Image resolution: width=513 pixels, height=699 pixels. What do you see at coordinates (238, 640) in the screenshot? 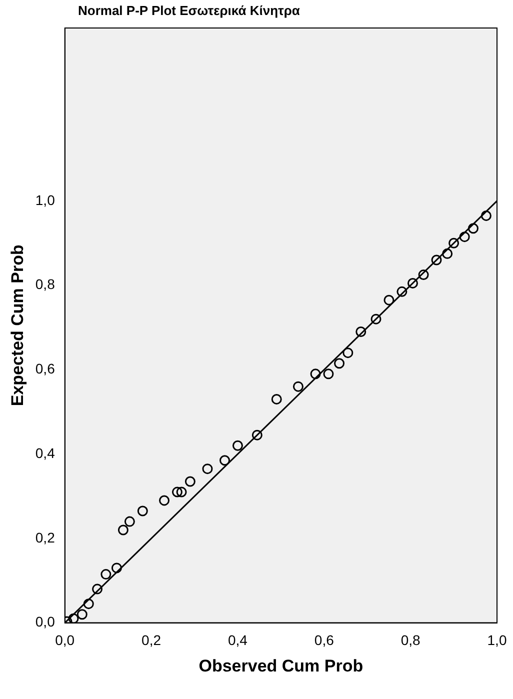
I see `x-tick-label: 0,4` at bounding box center [238, 640].